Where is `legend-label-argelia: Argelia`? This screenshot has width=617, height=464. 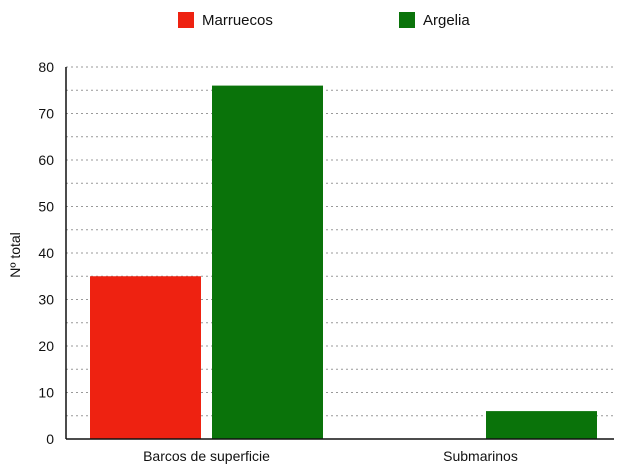
legend-label-argelia: Argelia is located at coordinates (446, 20).